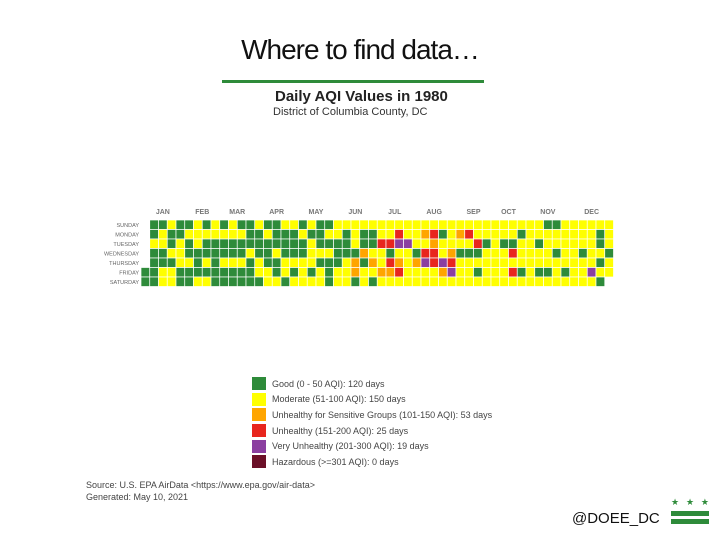  I want to click on month-label-oct: OCT, so click(509, 212).